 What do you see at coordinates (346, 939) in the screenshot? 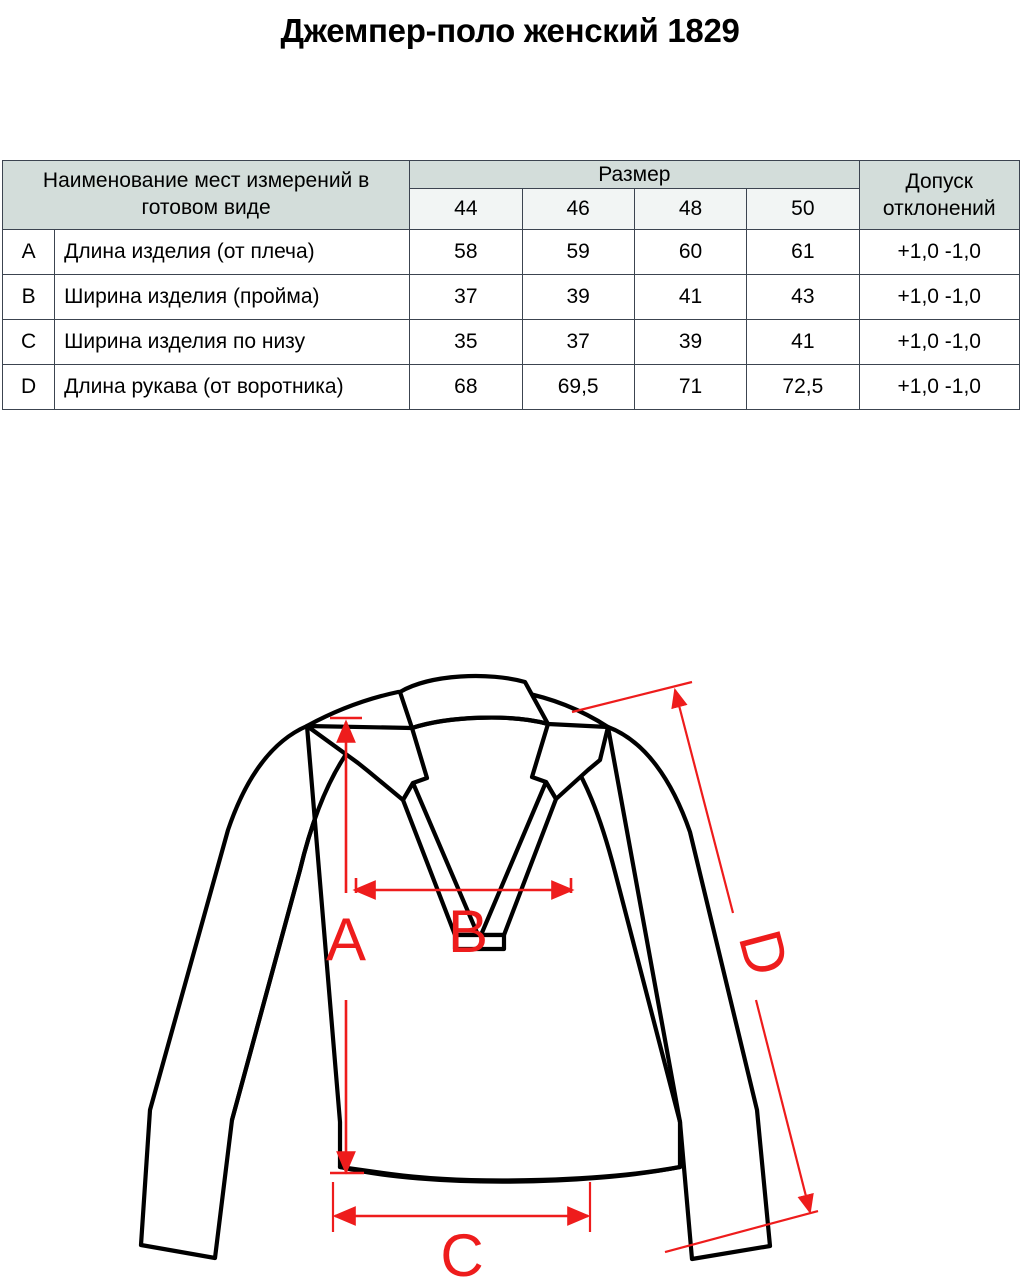
I see `label-a: A` at bounding box center [346, 939].